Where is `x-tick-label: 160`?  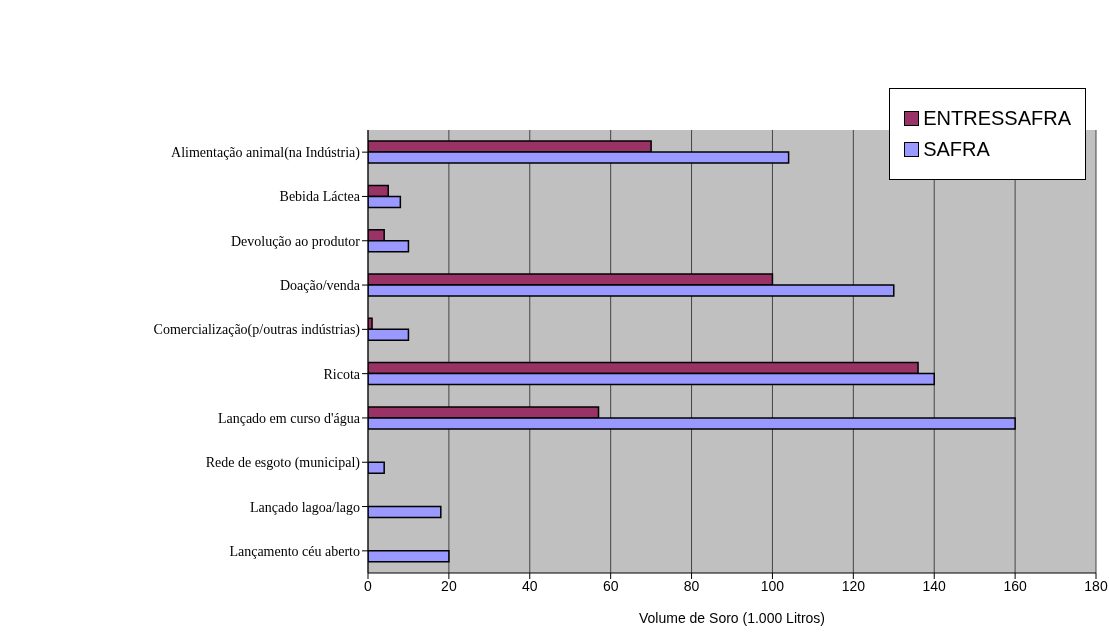 x-tick-label: 160 is located at coordinates (1015, 585).